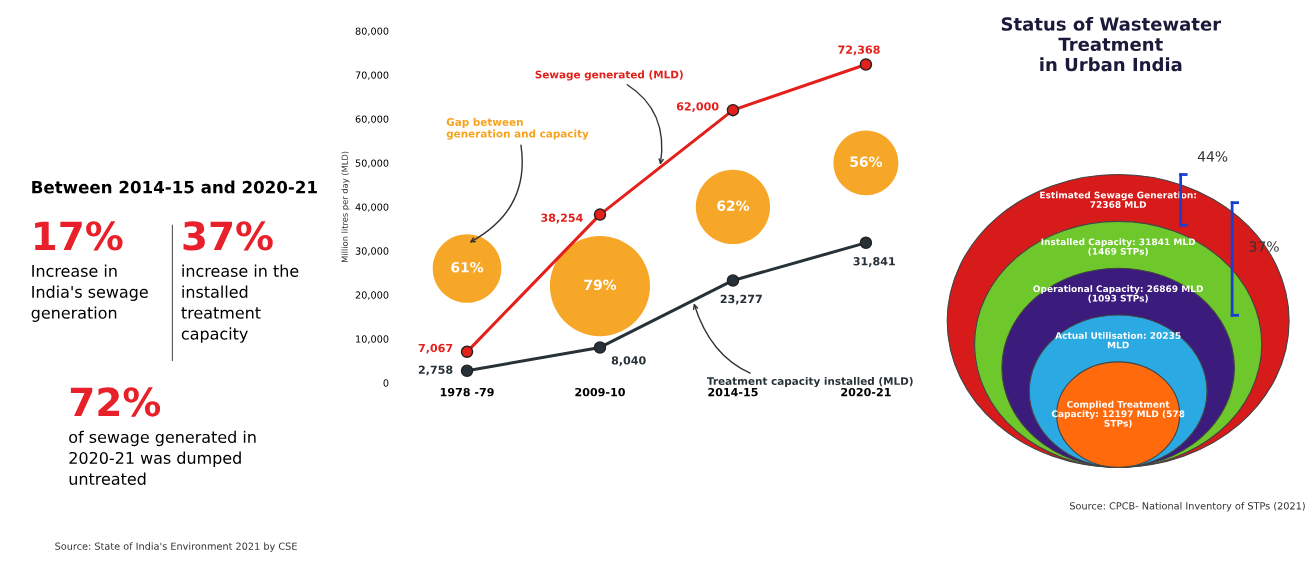 This screenshot has width=1313, height=563. What do you see at coordinates (372, 163) in the screenshot?
I see `y-tick-label: 50,000` at bounding box center [372, 163].